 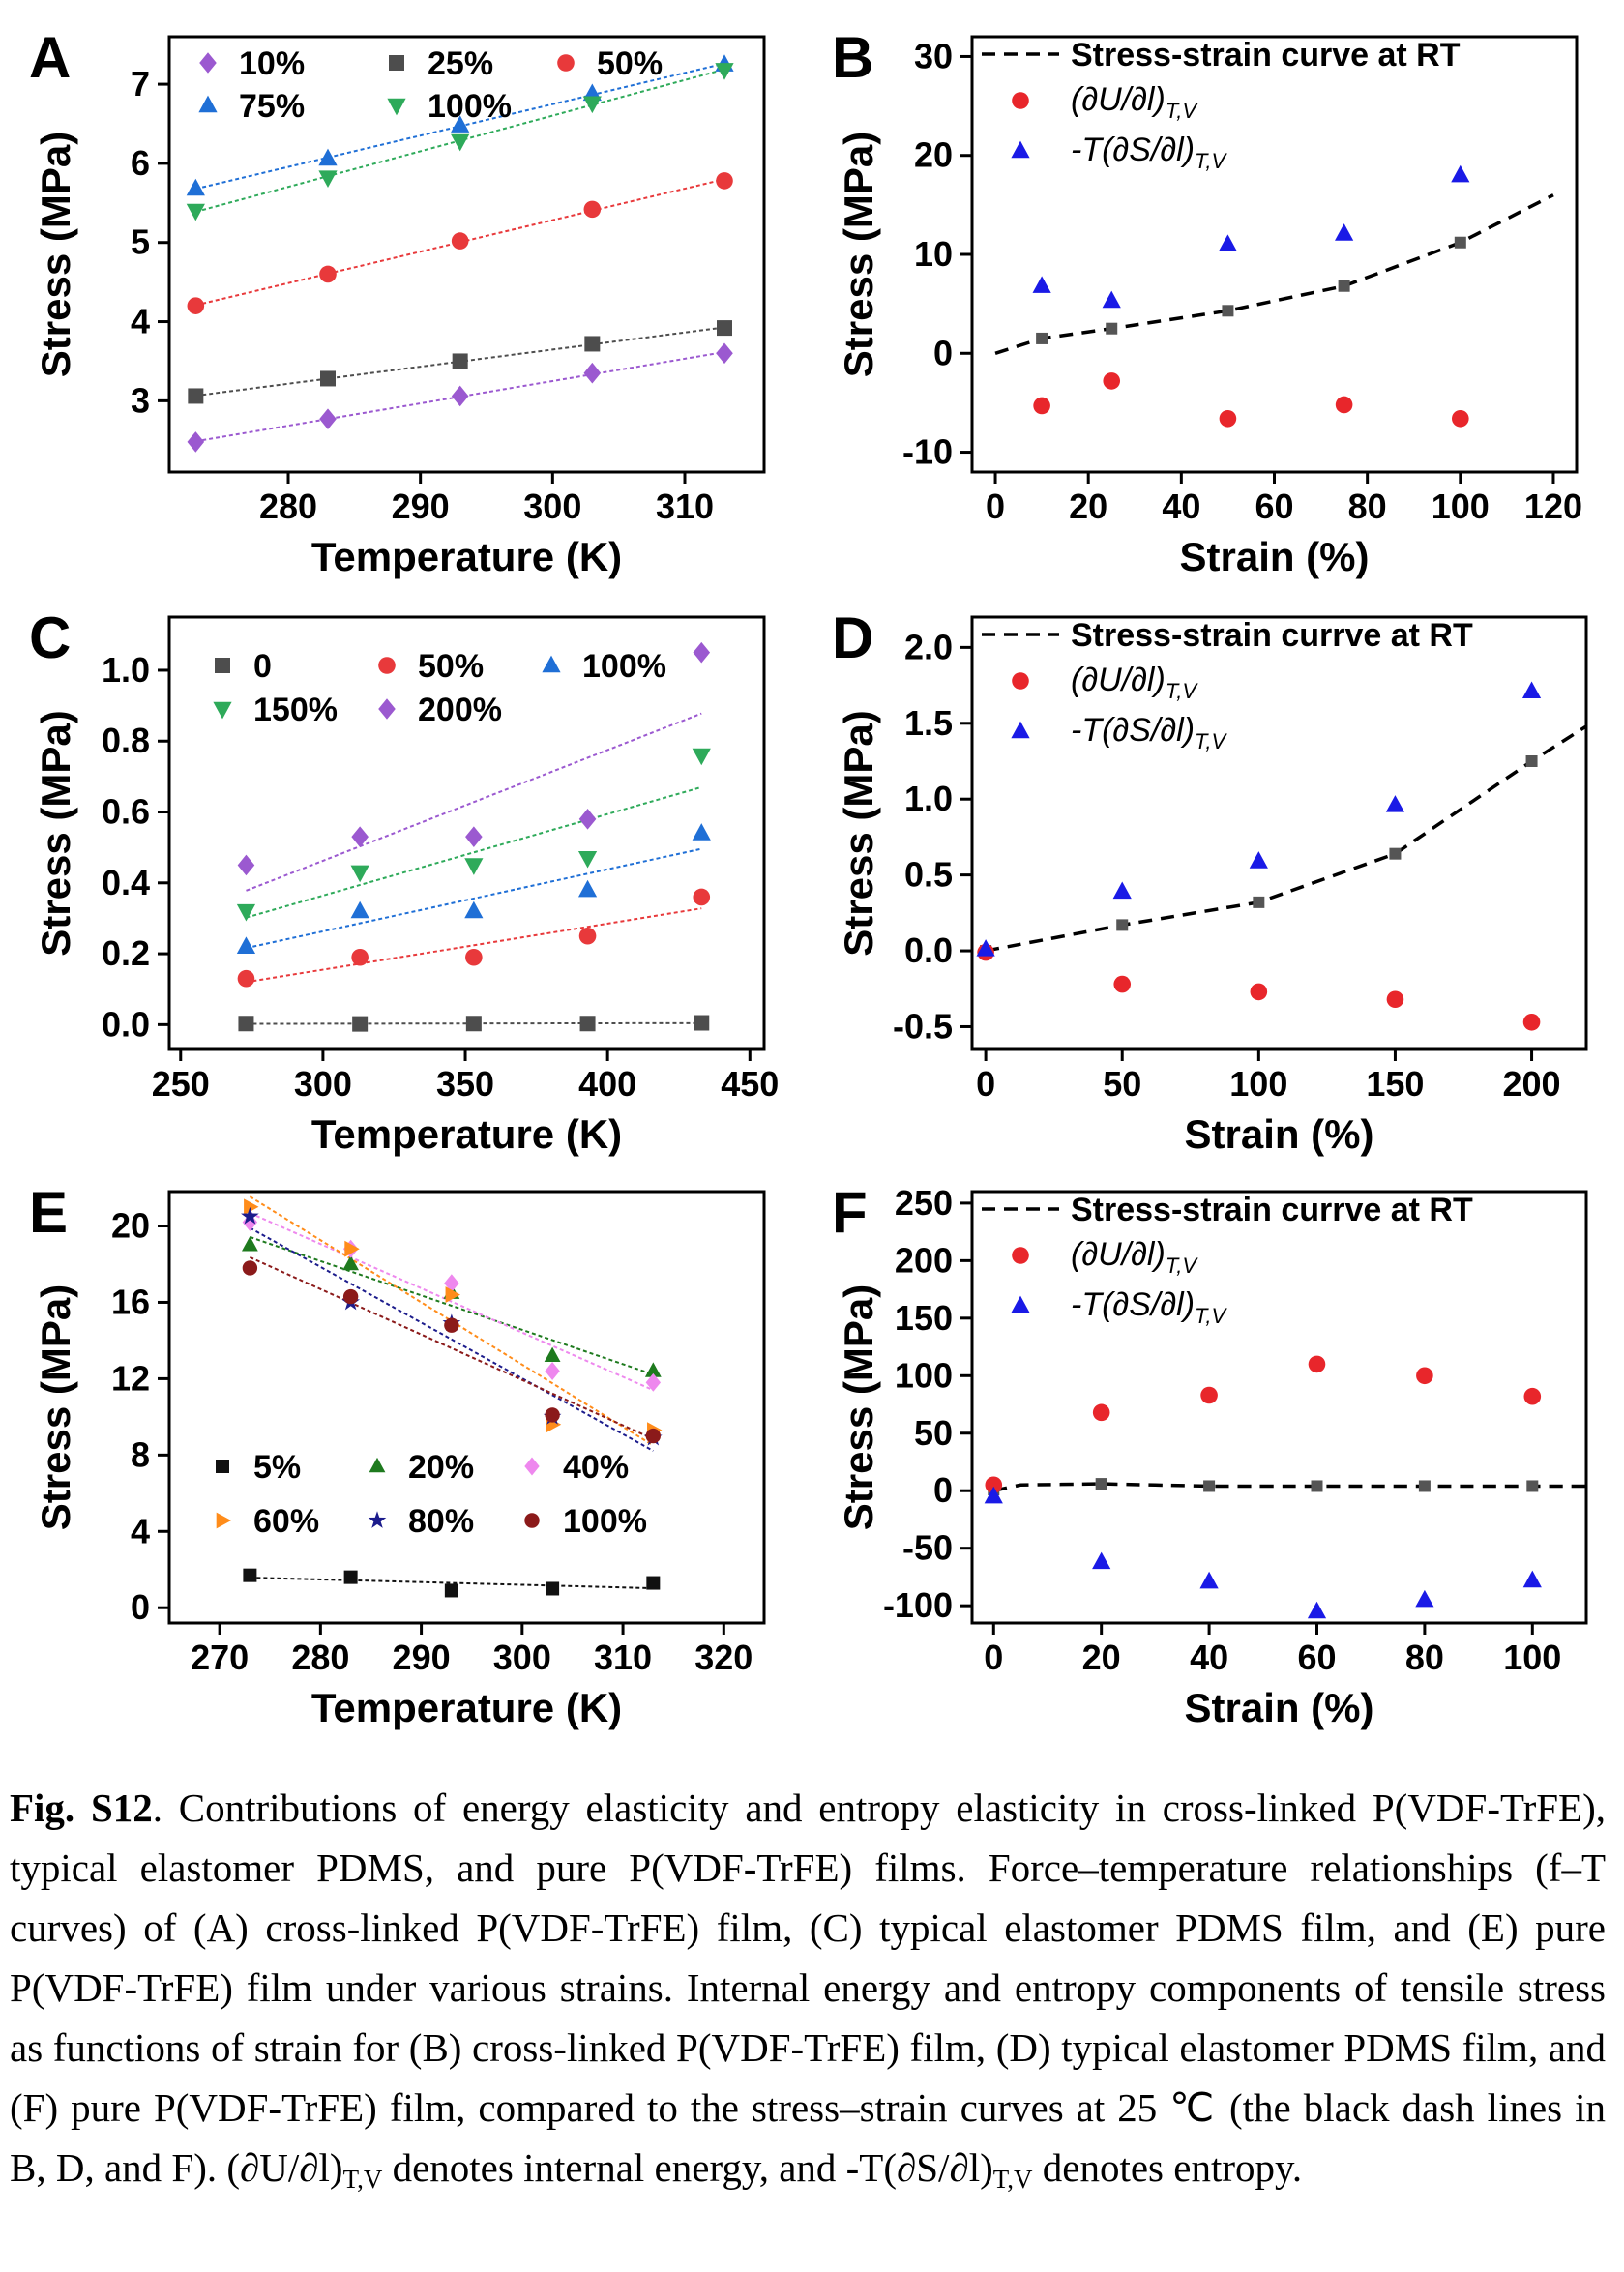 What do you see at coordinates (50, 637) in the screenshot?
I see `panel-letter: C` at bounding box center [50, 637].